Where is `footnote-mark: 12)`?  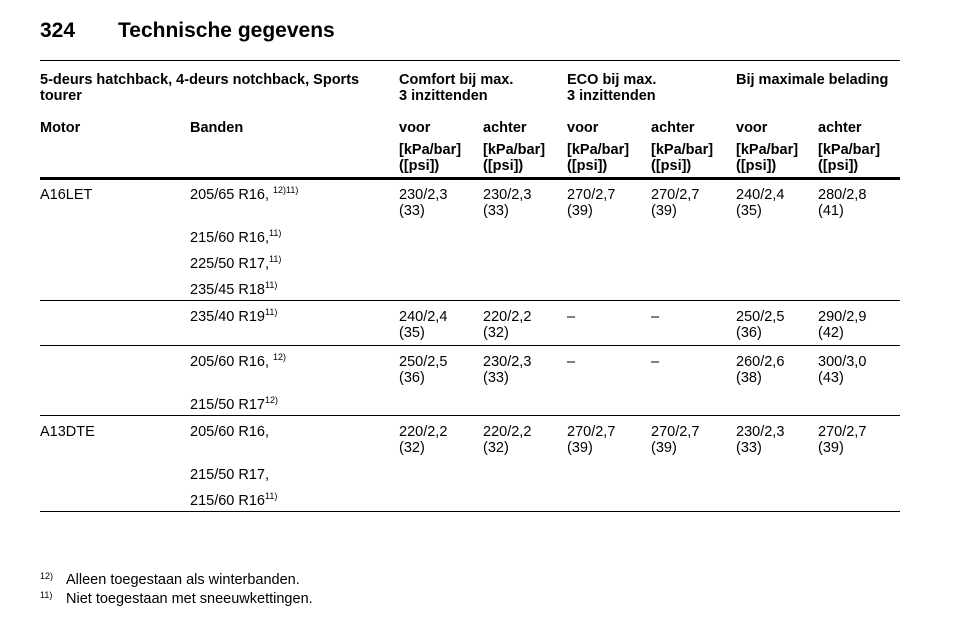
footnote-mark: 12) is located at coordinates (47, 576).